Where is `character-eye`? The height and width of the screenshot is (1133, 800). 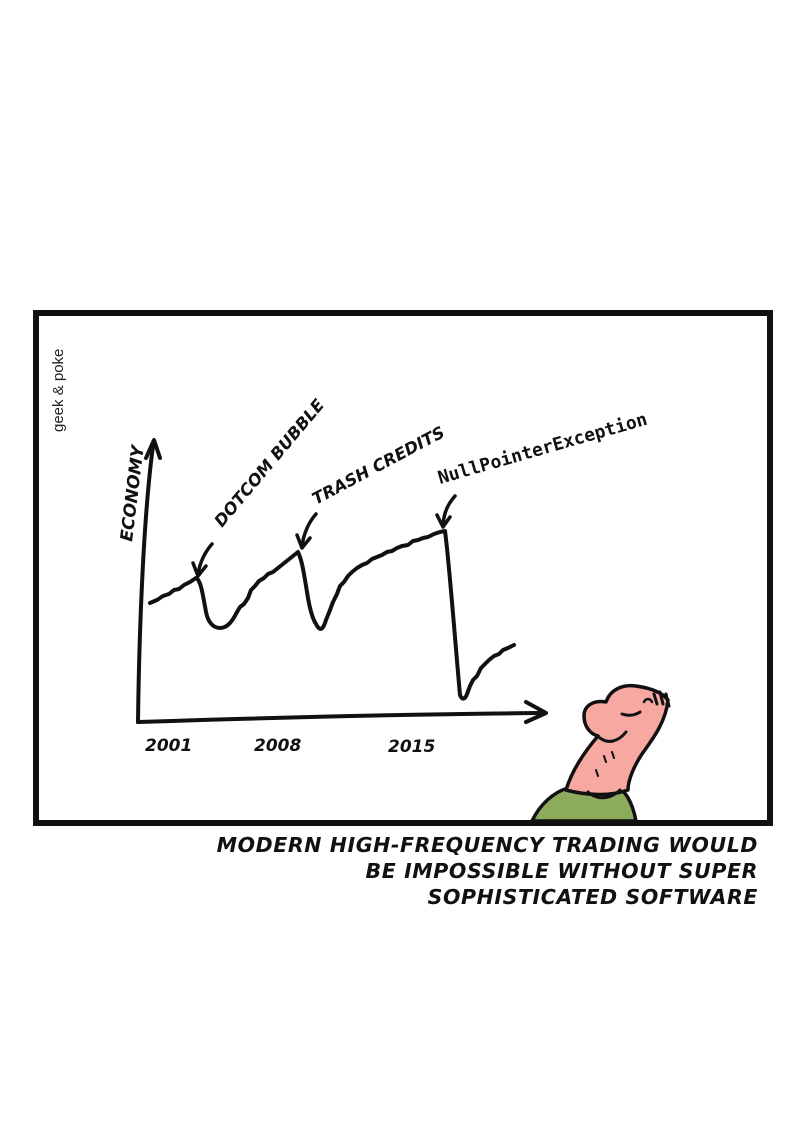 character-eye is located at coordinates (648, 700).